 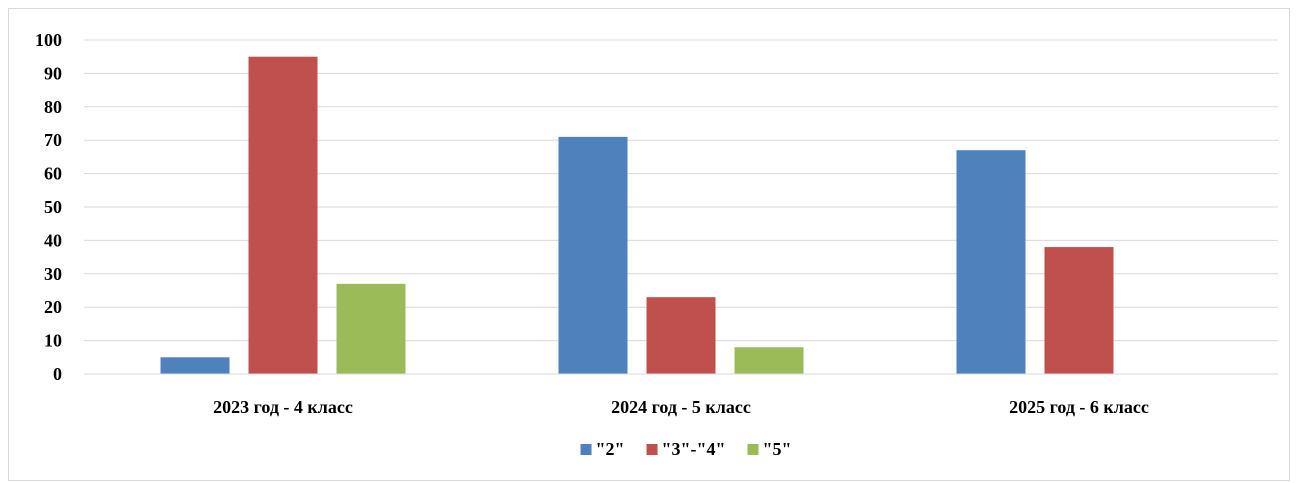 What do you see at coordinates (53, 73) in the screenshot?
I see `y-tick-label: 90` at bounding box center [53, 73].